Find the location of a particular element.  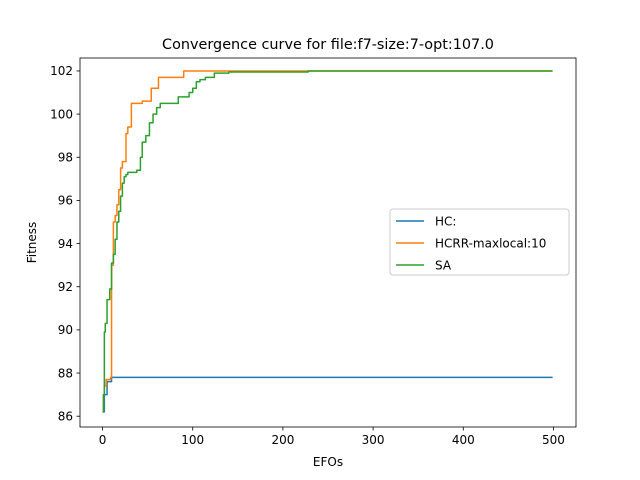

x-tick-label: 500 is located at coordinates (553, 440).